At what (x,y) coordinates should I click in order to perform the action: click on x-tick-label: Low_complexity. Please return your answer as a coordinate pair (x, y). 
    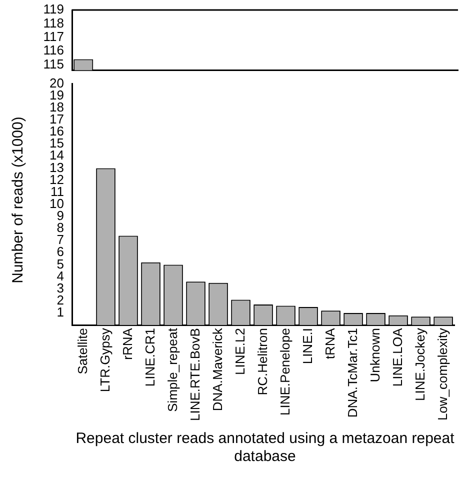
    Looking at the image, I should click on (442, 374).